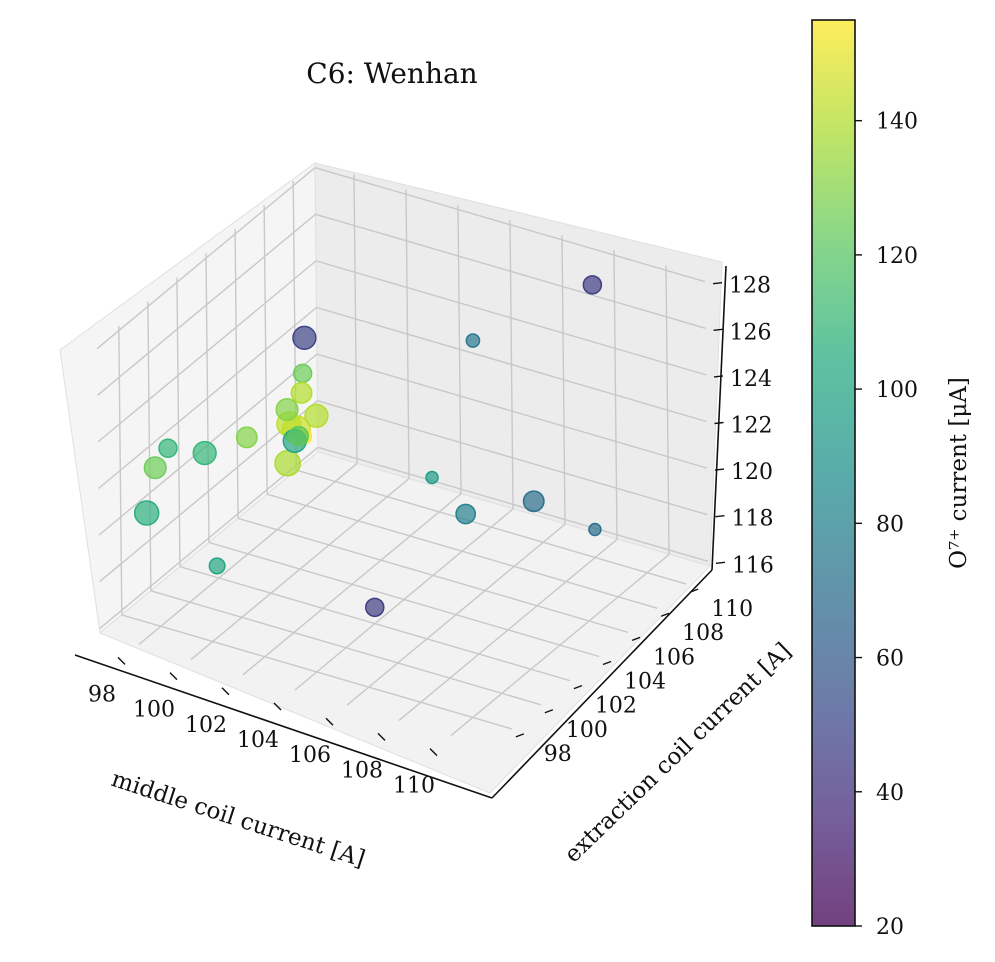 The width and height of the screenshot is (995, 962). Describe the element at coordinates (897, 122) in the screenshot. I see `colorbar-tick-label: 140` at that location.